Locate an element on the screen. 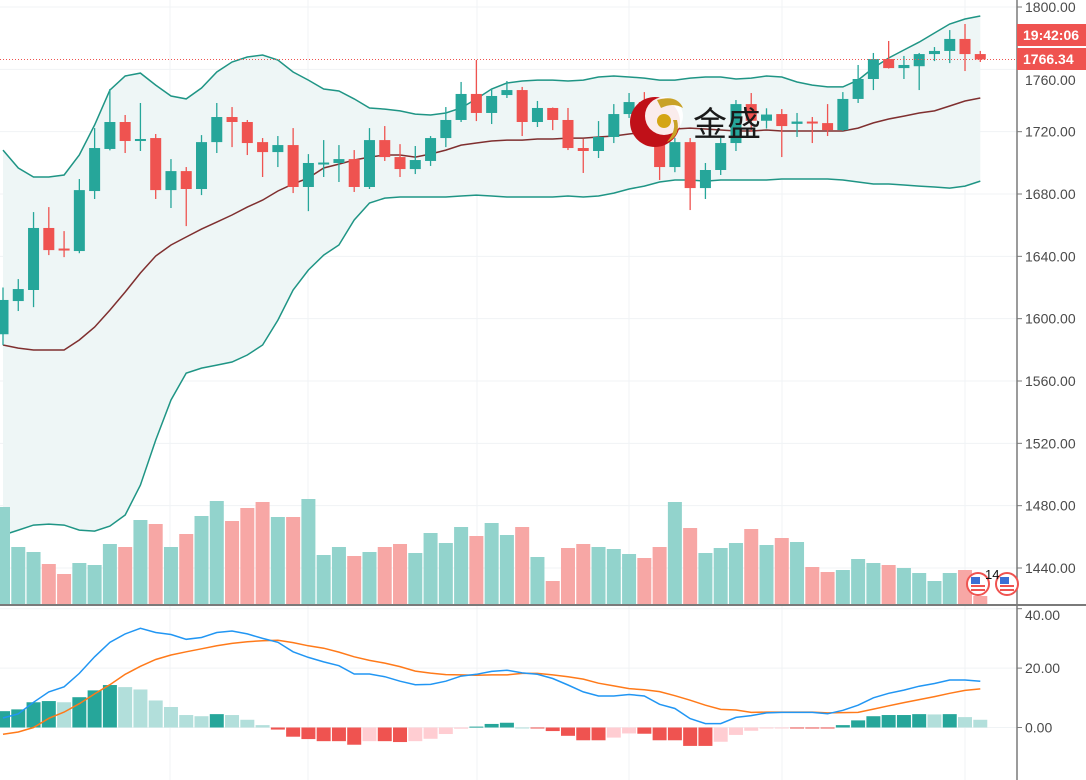  volume-bars is located at coordinates (494, 551).